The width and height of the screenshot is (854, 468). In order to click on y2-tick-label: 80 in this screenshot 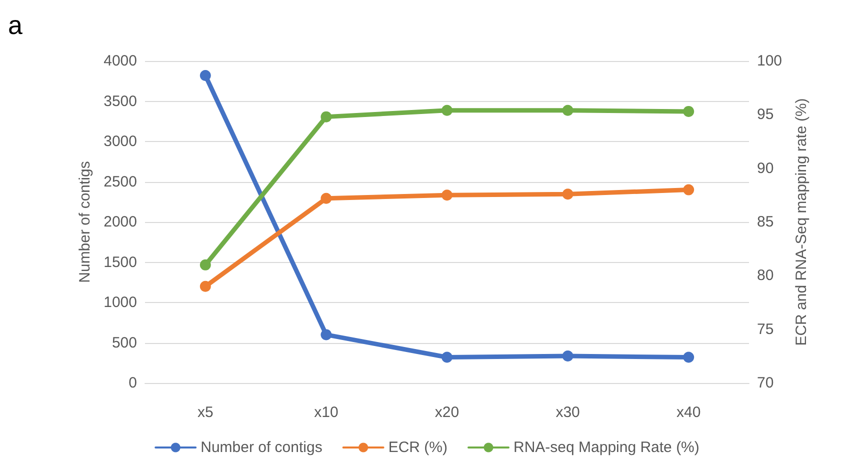, I will do `click(765, 275)`.